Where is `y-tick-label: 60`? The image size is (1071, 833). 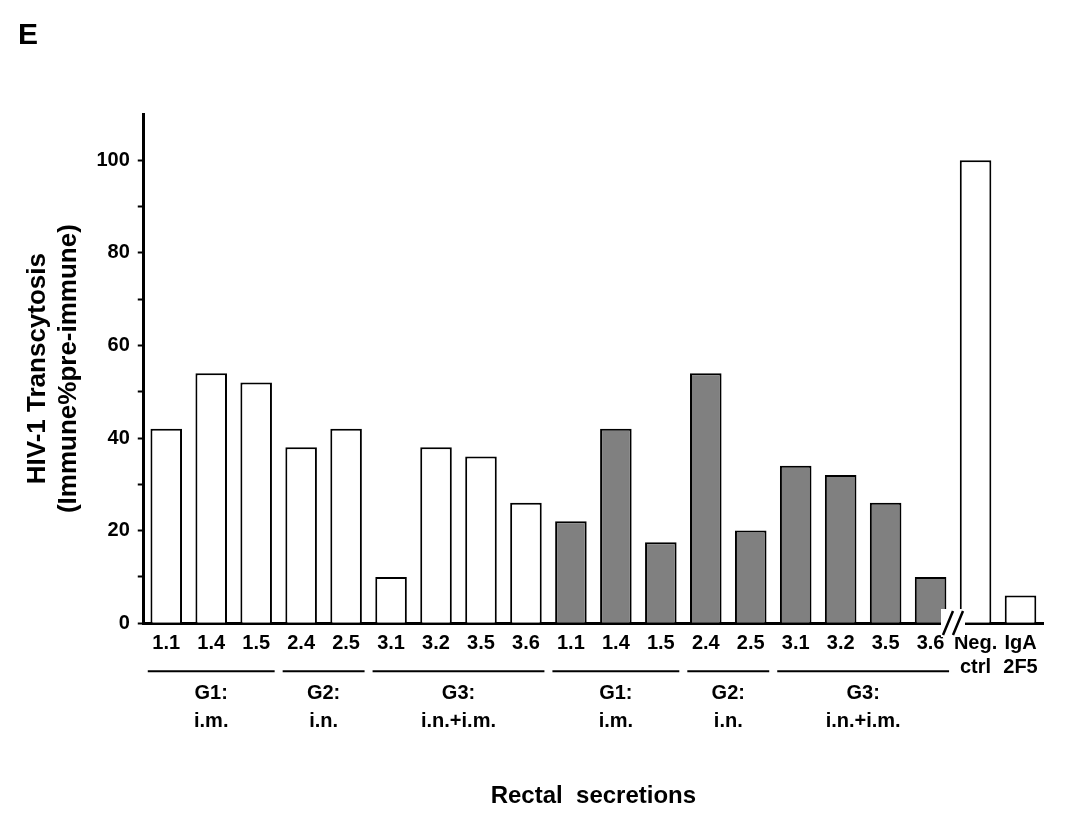
y-tick-label: 60 is located at coordinates (118, 343).